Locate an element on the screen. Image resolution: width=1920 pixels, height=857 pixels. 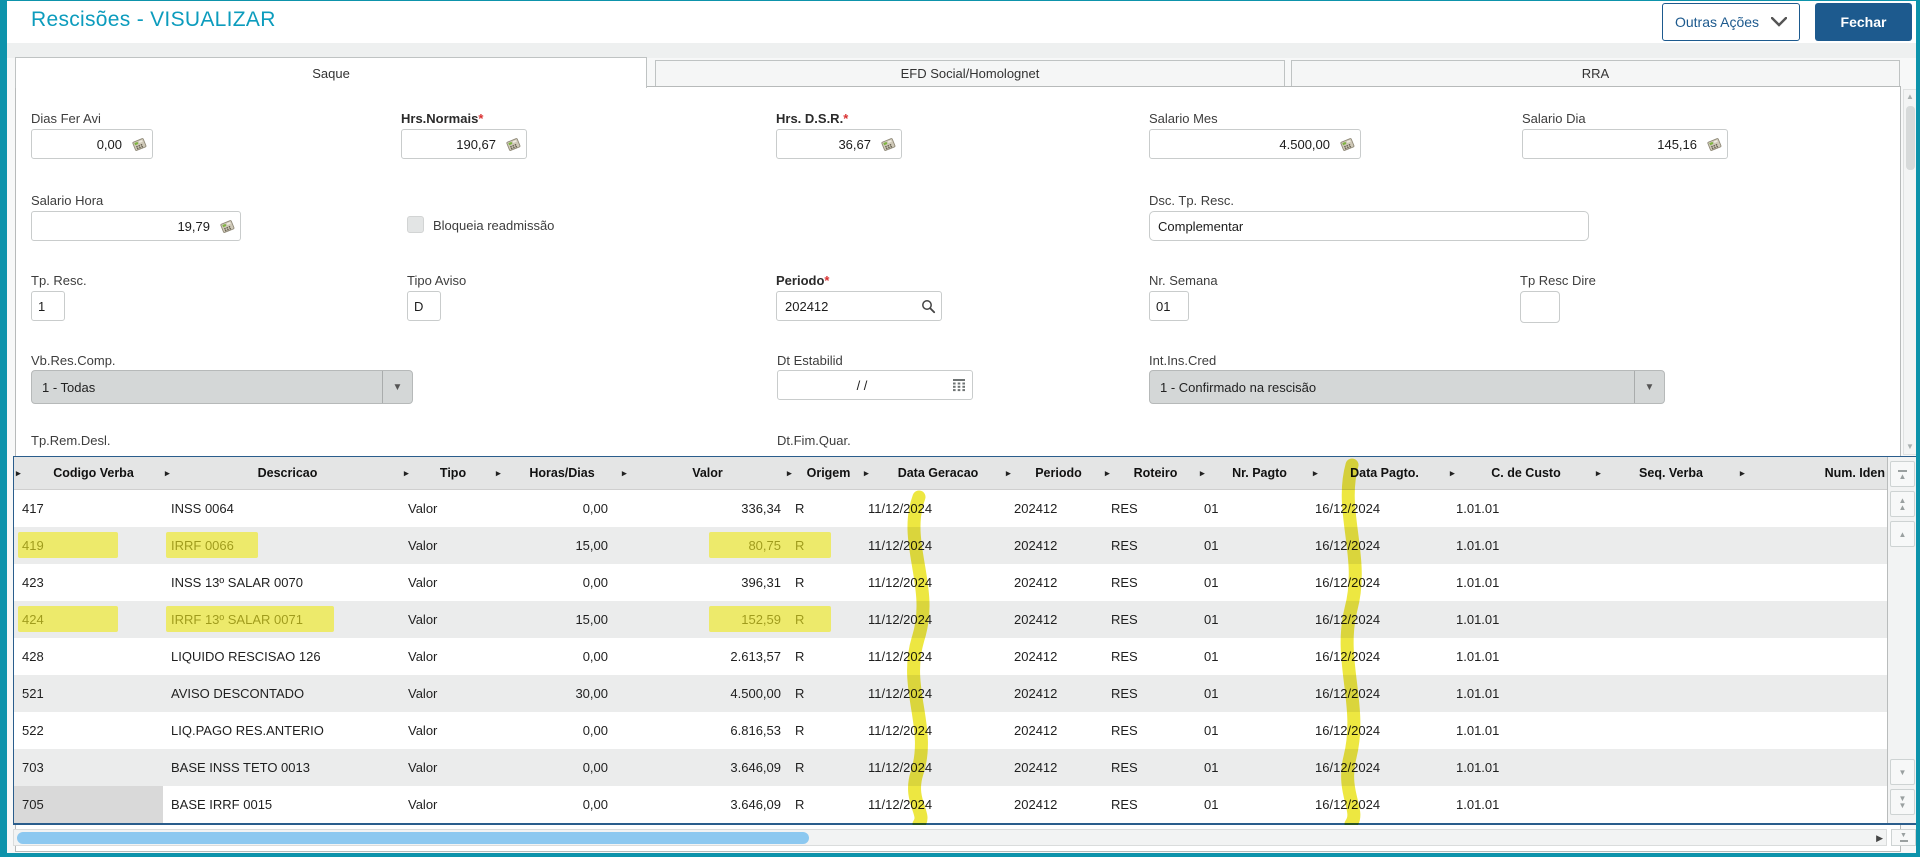
grid-cell: INSS 13º SALAR 0070 is located at coordinates (237, 582).